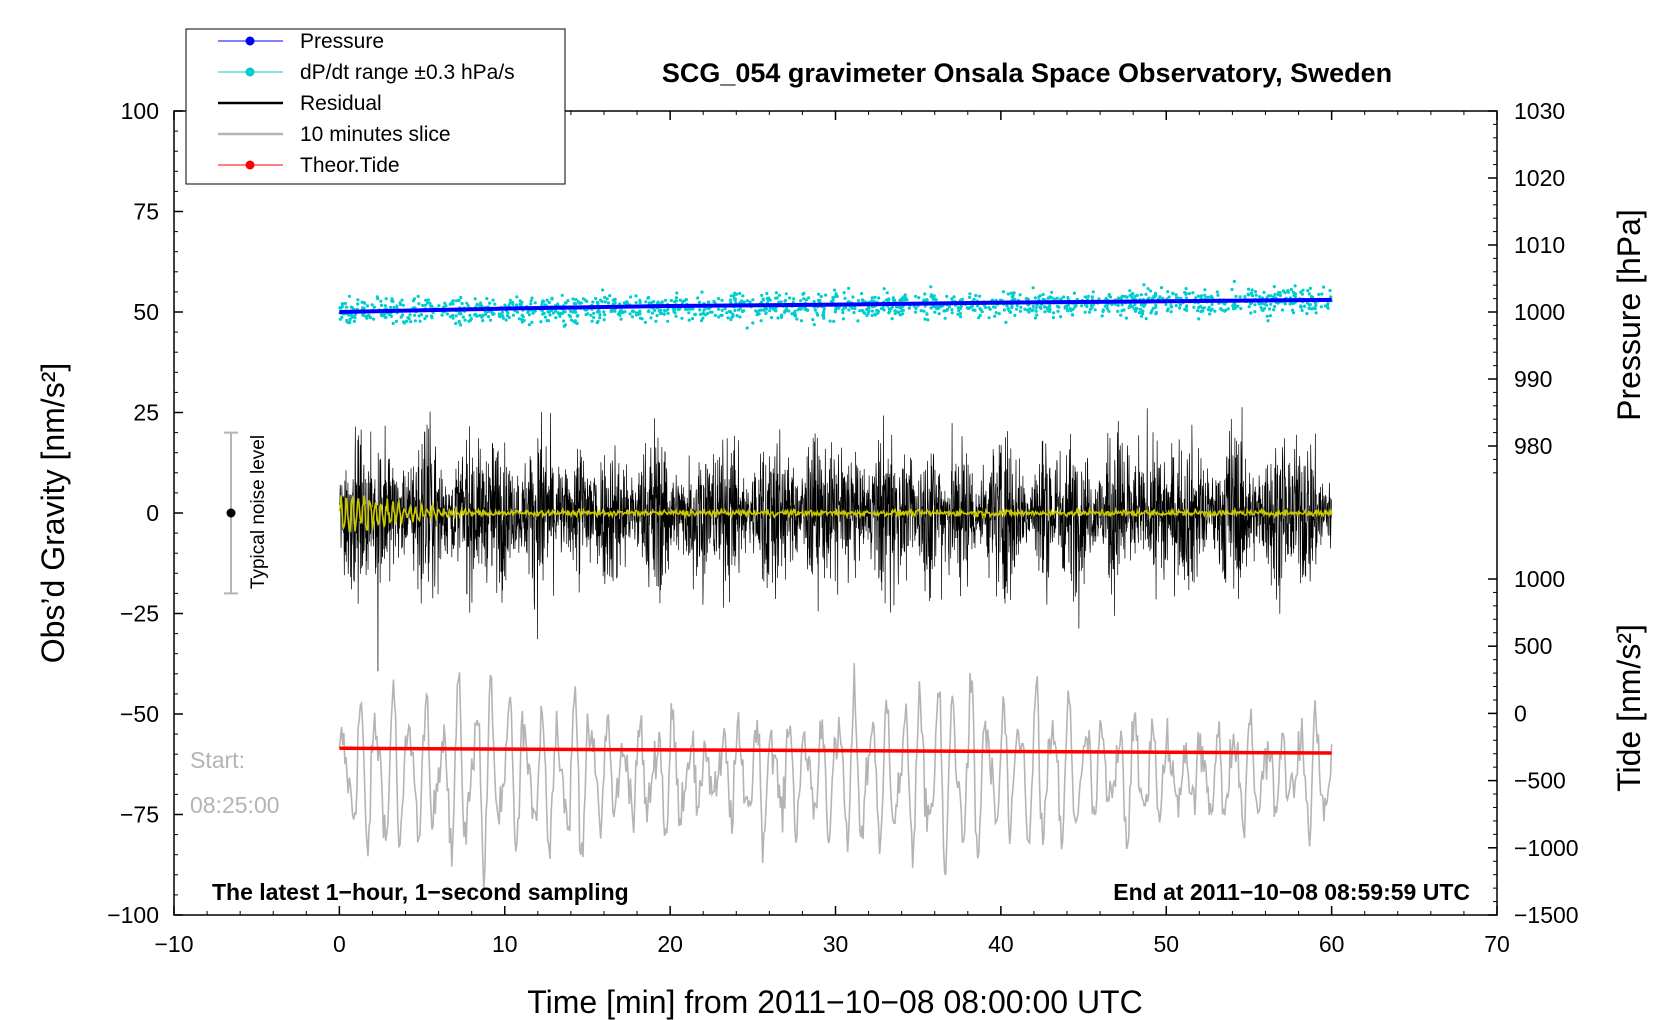 Image resolution: width=1676 pixels, height=1020 pixels. I want to click on legend-label: dP/dt range ±0.3 hPa/s, so click(407, 72).